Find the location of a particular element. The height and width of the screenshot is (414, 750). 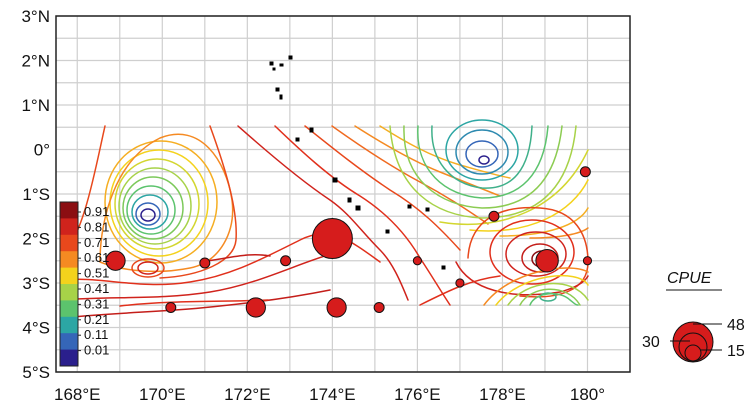

cpue-legend: CPUE 48 30 15 is located at coordinates (693, 316).